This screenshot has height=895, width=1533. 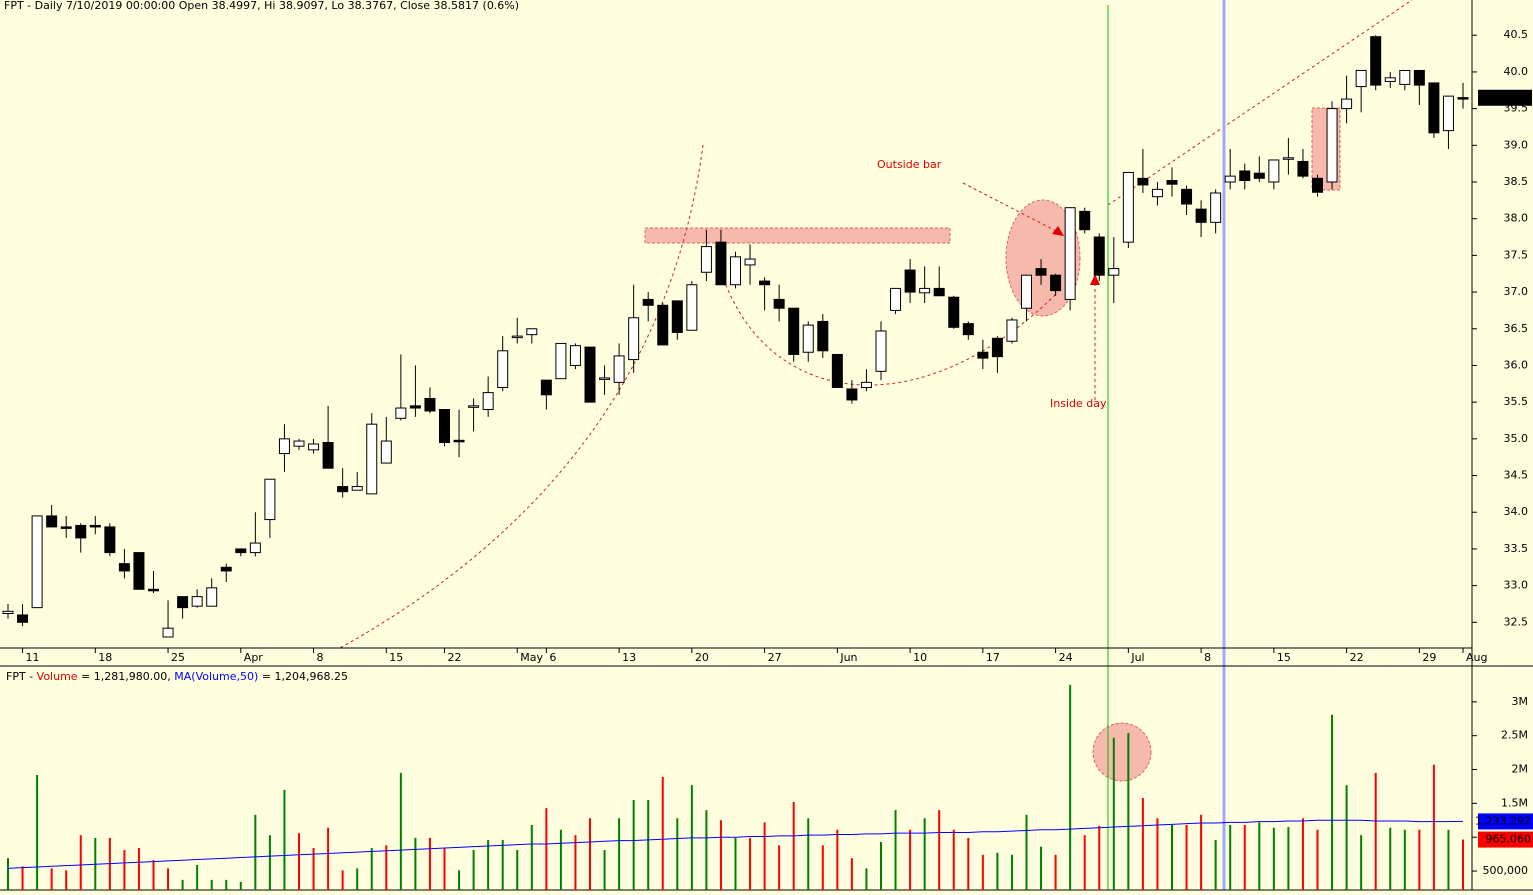 I want to click on y-tick-label: 34.5, so click(x=1516, y=475).